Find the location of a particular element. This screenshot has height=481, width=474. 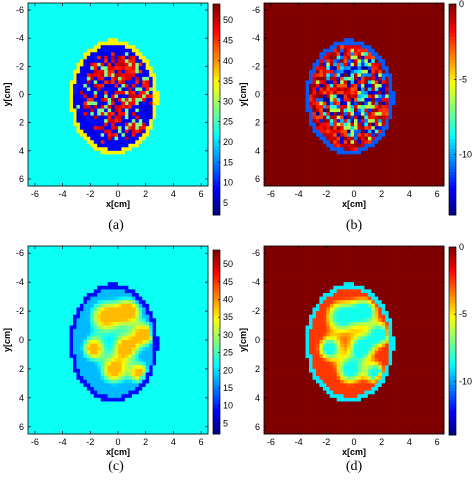

colorbar-tick-label: 25 is located at coordinates (228, 353).